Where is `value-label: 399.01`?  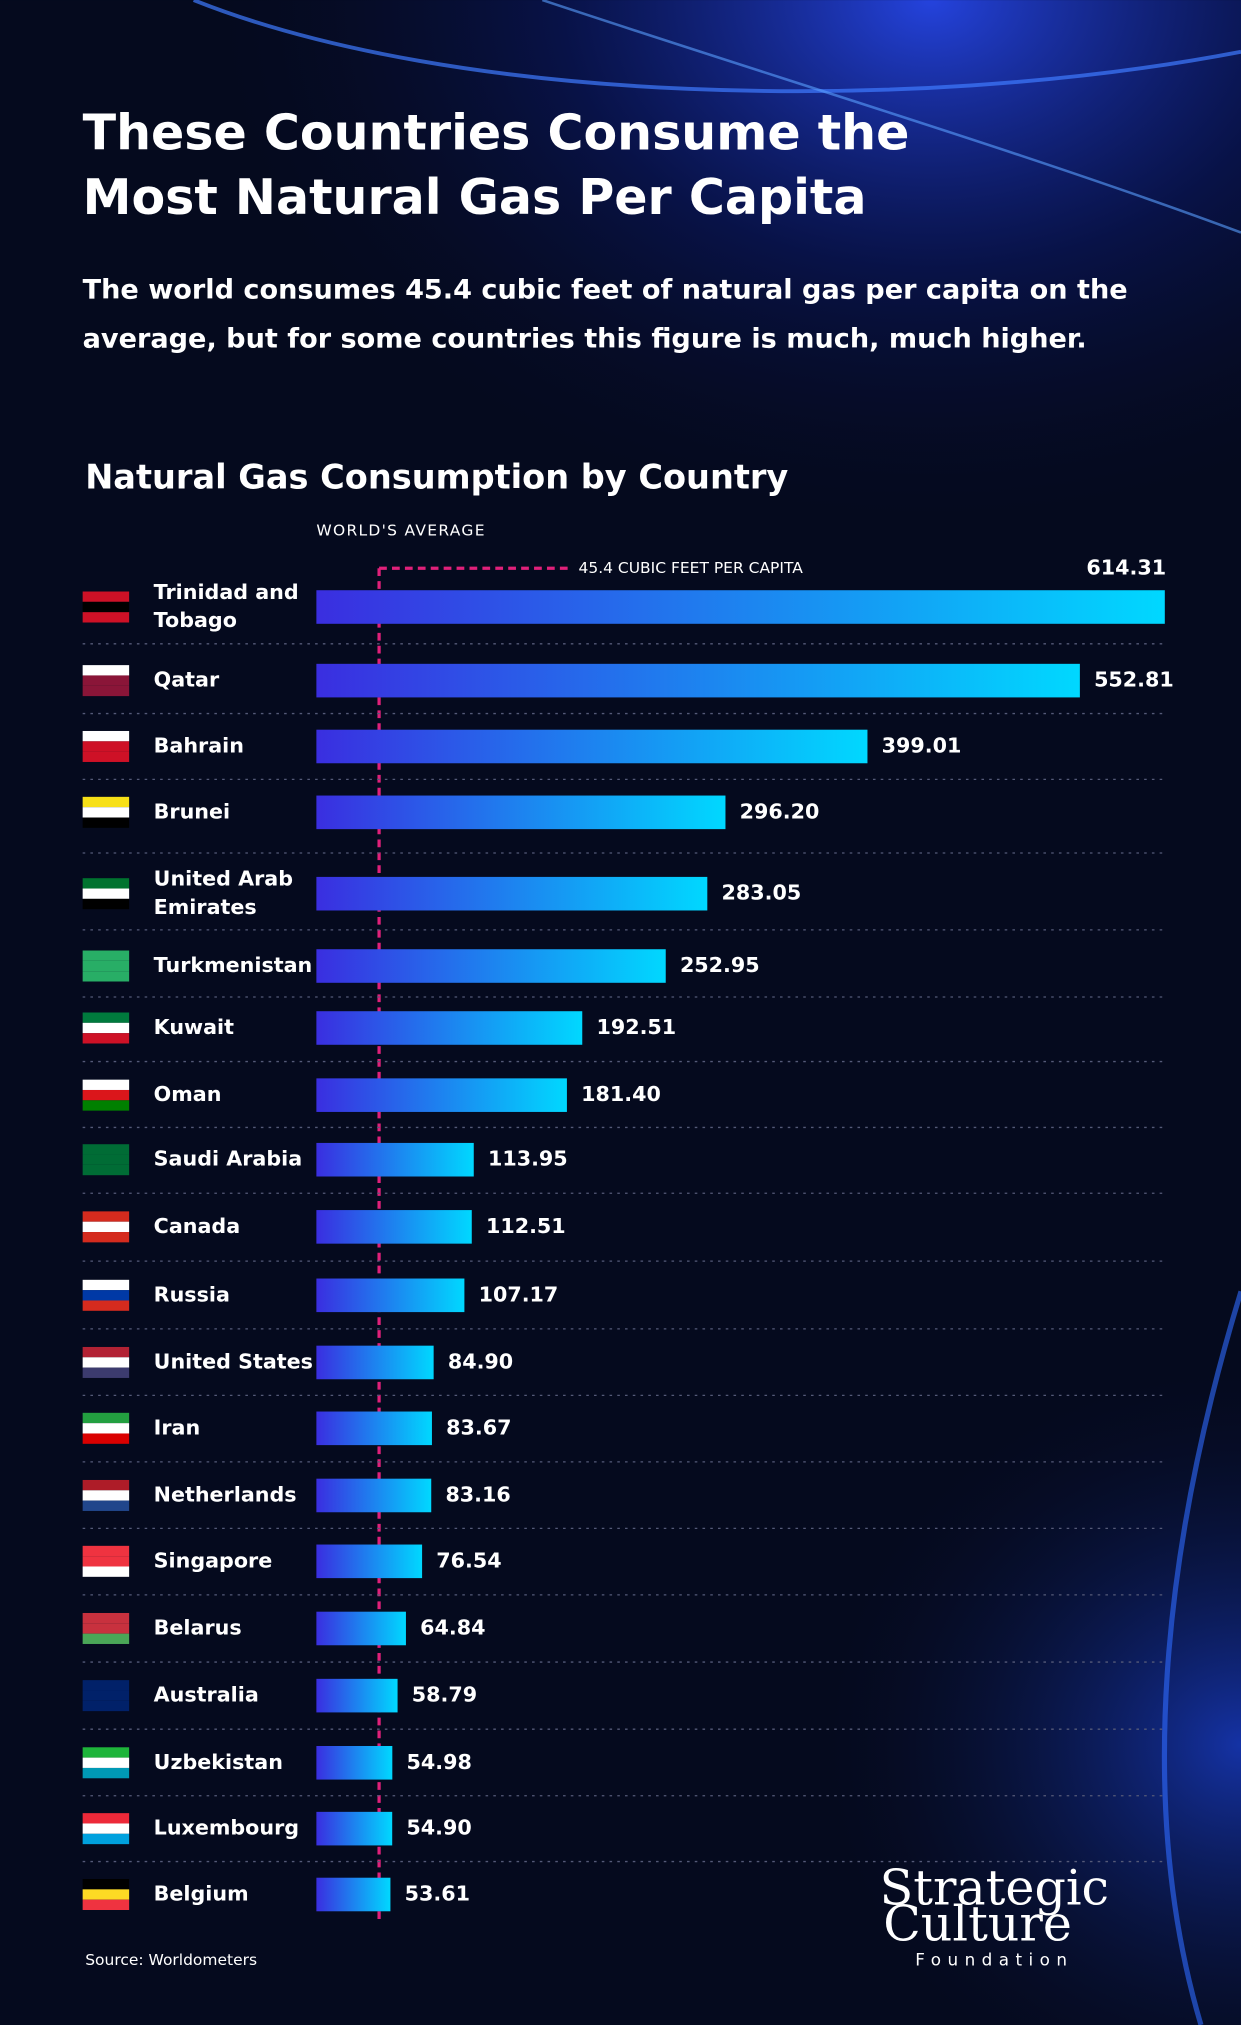 value-label: 399.01 is located at coordinates (922, 745).